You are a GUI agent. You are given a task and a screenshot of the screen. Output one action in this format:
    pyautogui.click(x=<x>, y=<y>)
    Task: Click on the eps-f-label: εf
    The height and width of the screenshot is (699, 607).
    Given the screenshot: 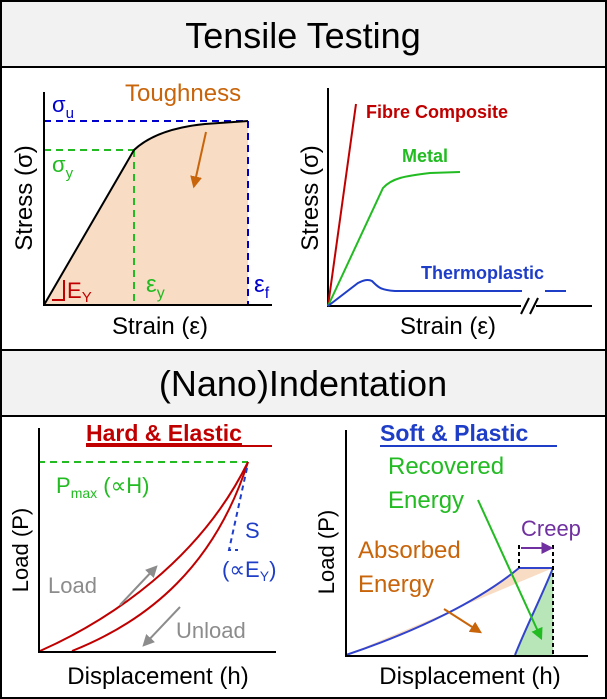 What is the action you would take?
    pyautogui.click(x=262, y=286)
    